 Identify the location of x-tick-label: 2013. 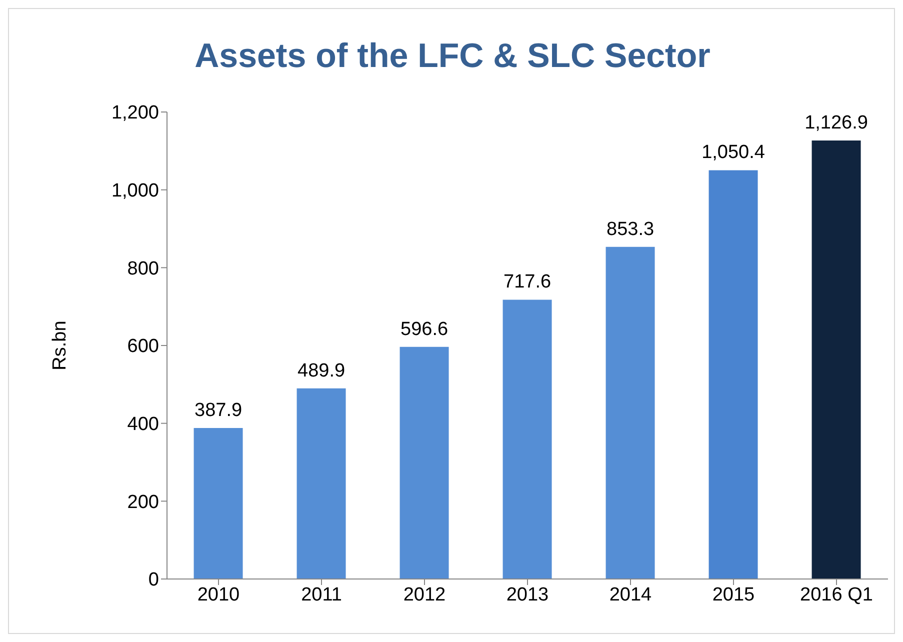
(527, 595).